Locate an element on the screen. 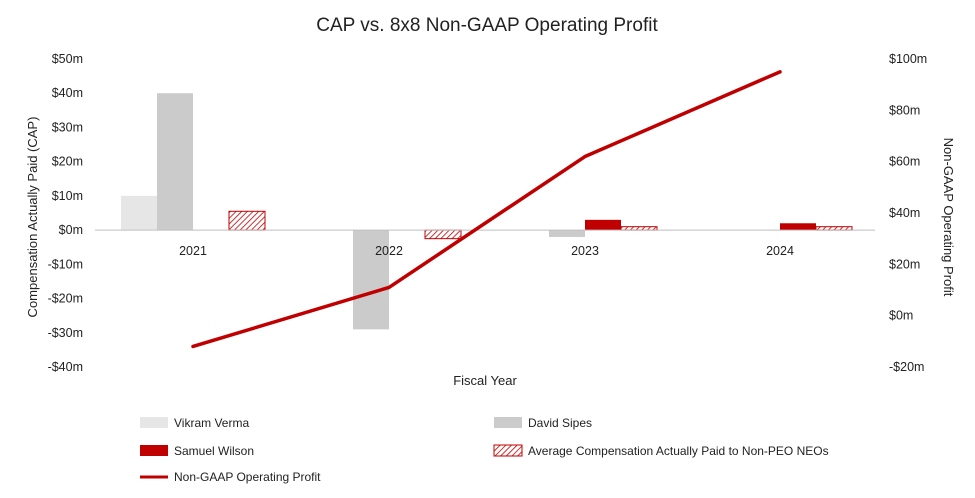 This screenshot has width=975, height=498. x-tick-label: 2021 is located at coordinates (193, 251).